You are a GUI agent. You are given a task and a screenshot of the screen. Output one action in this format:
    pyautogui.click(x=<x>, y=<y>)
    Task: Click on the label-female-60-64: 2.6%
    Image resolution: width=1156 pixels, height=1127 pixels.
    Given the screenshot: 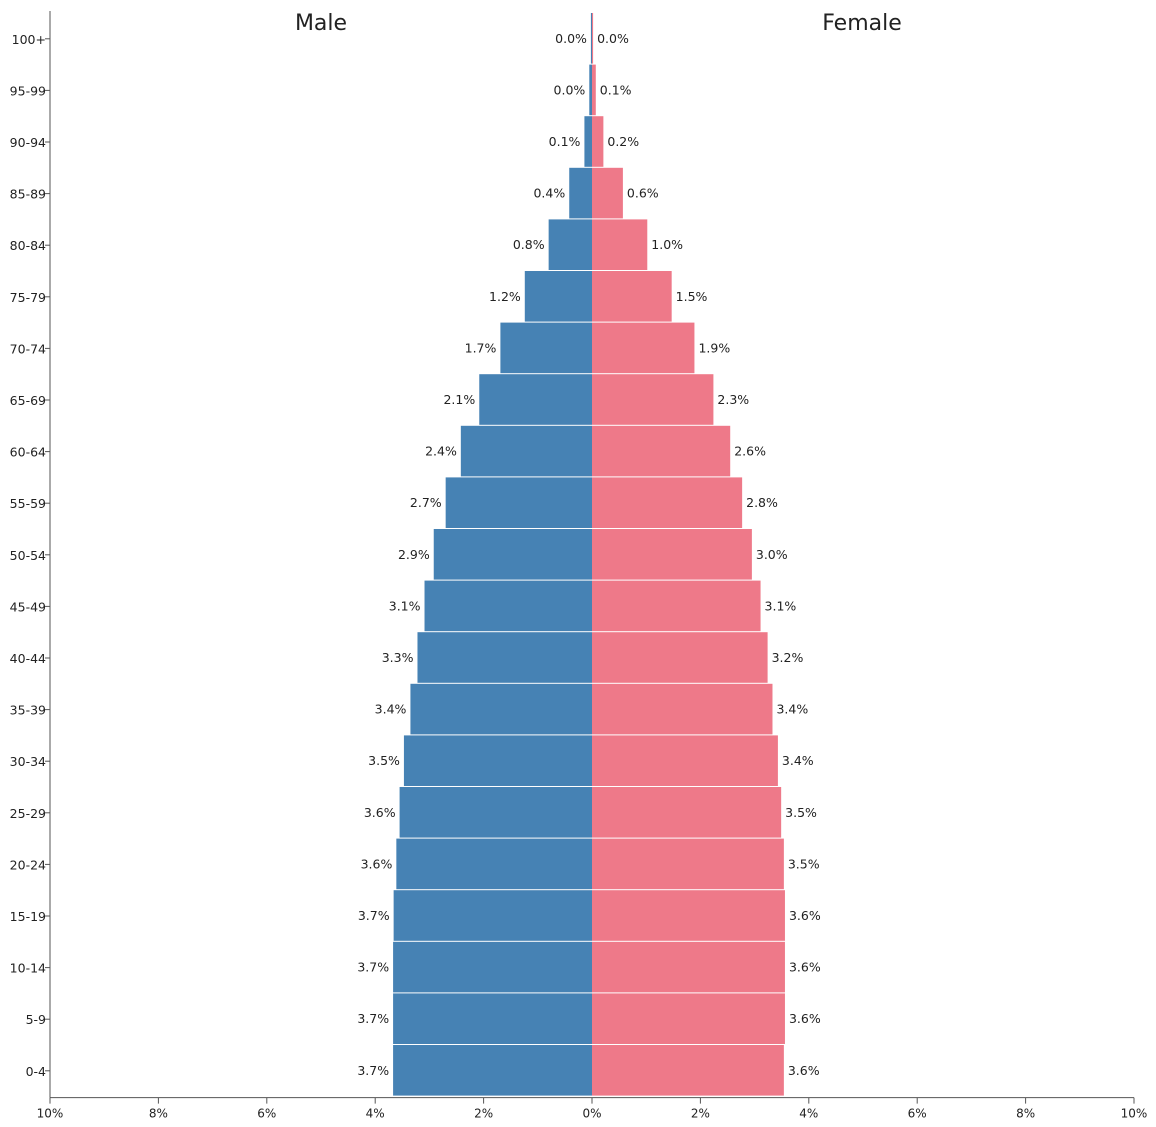 What is the action you would take?
    pyautogui.click(x=750, y=451)
    